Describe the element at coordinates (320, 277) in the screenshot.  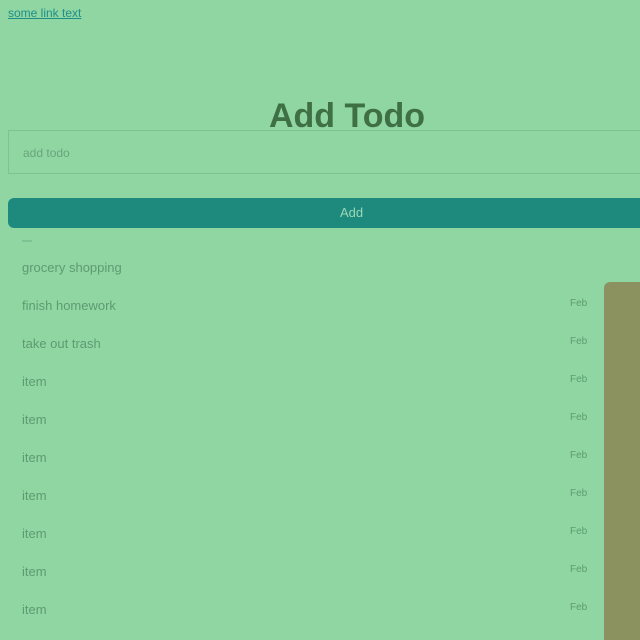
I see `todo-item: grocery shopping` at that location.